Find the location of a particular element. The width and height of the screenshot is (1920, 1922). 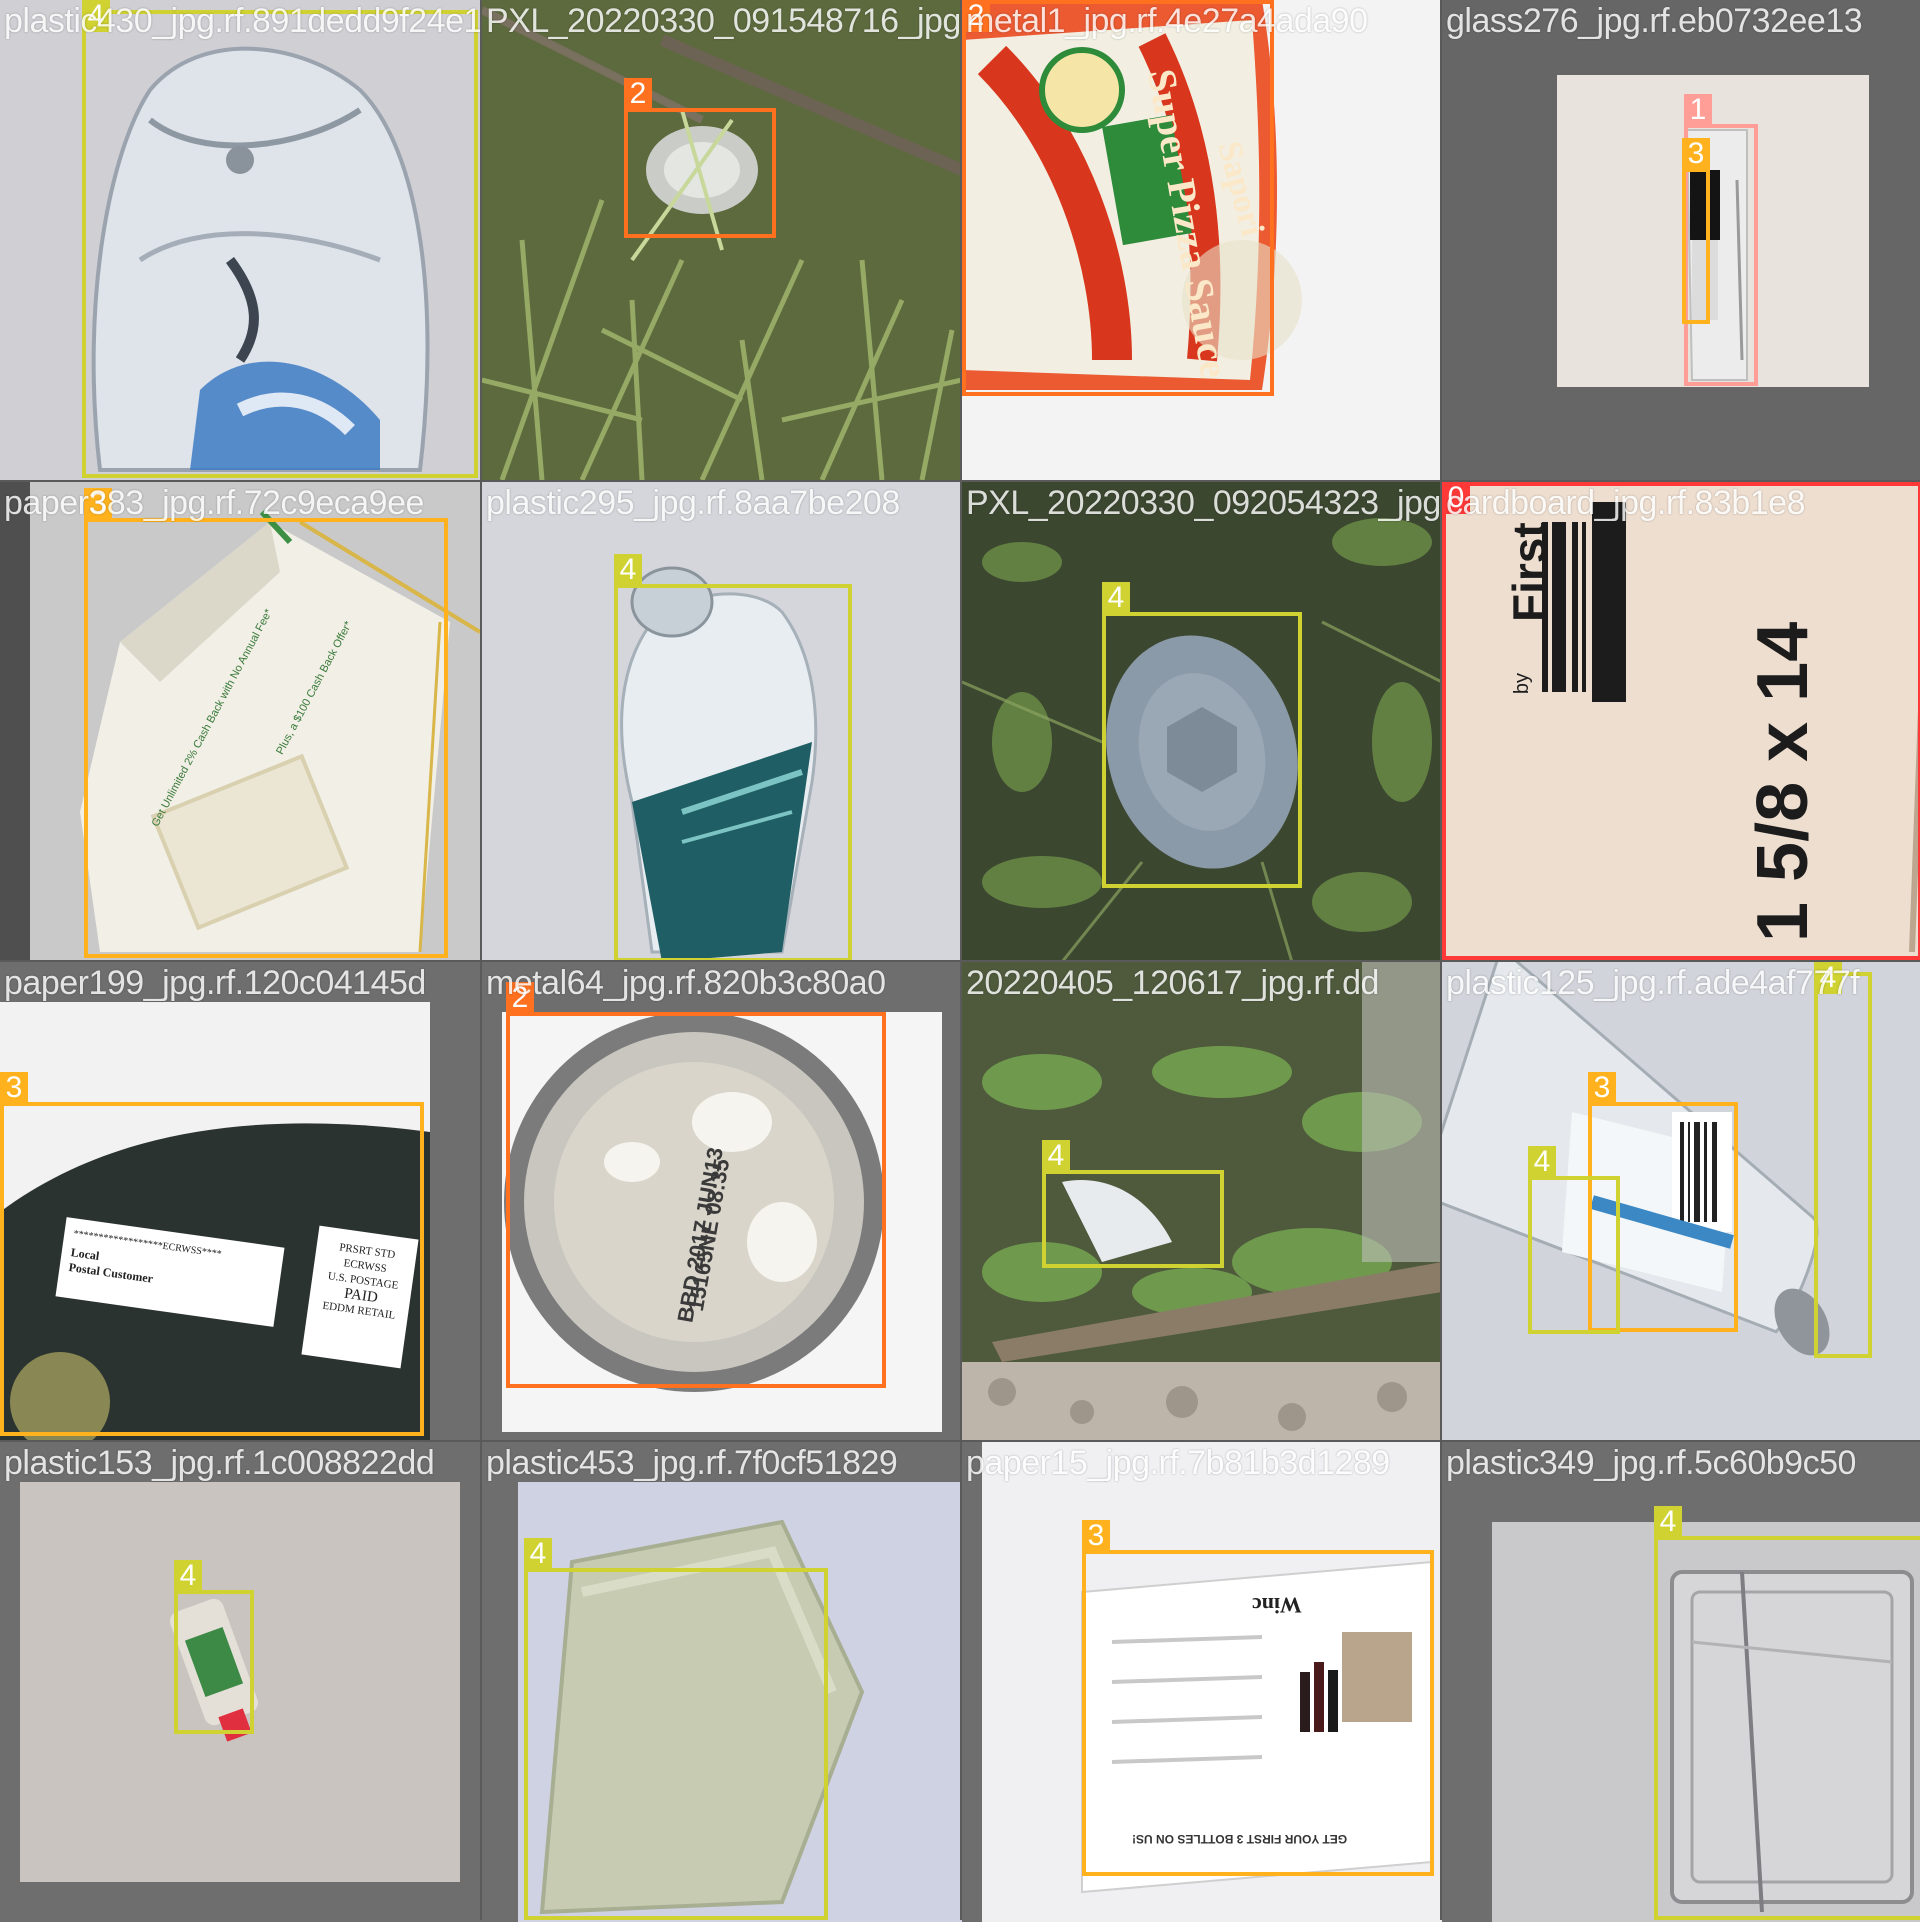

image-filename: plastic430_jpg.rf.891dedd9f24e1b0296370 is located at coordinates (242, 21).